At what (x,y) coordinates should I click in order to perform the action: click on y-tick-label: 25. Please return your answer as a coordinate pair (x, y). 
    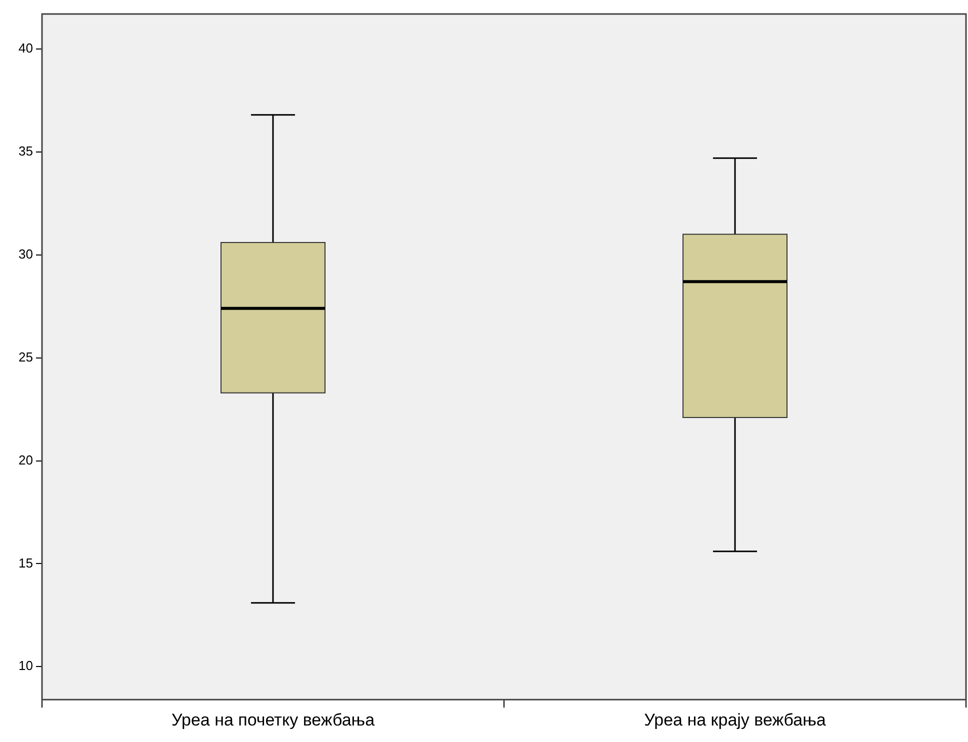
    Looking at the image, I should click on (25, 356).